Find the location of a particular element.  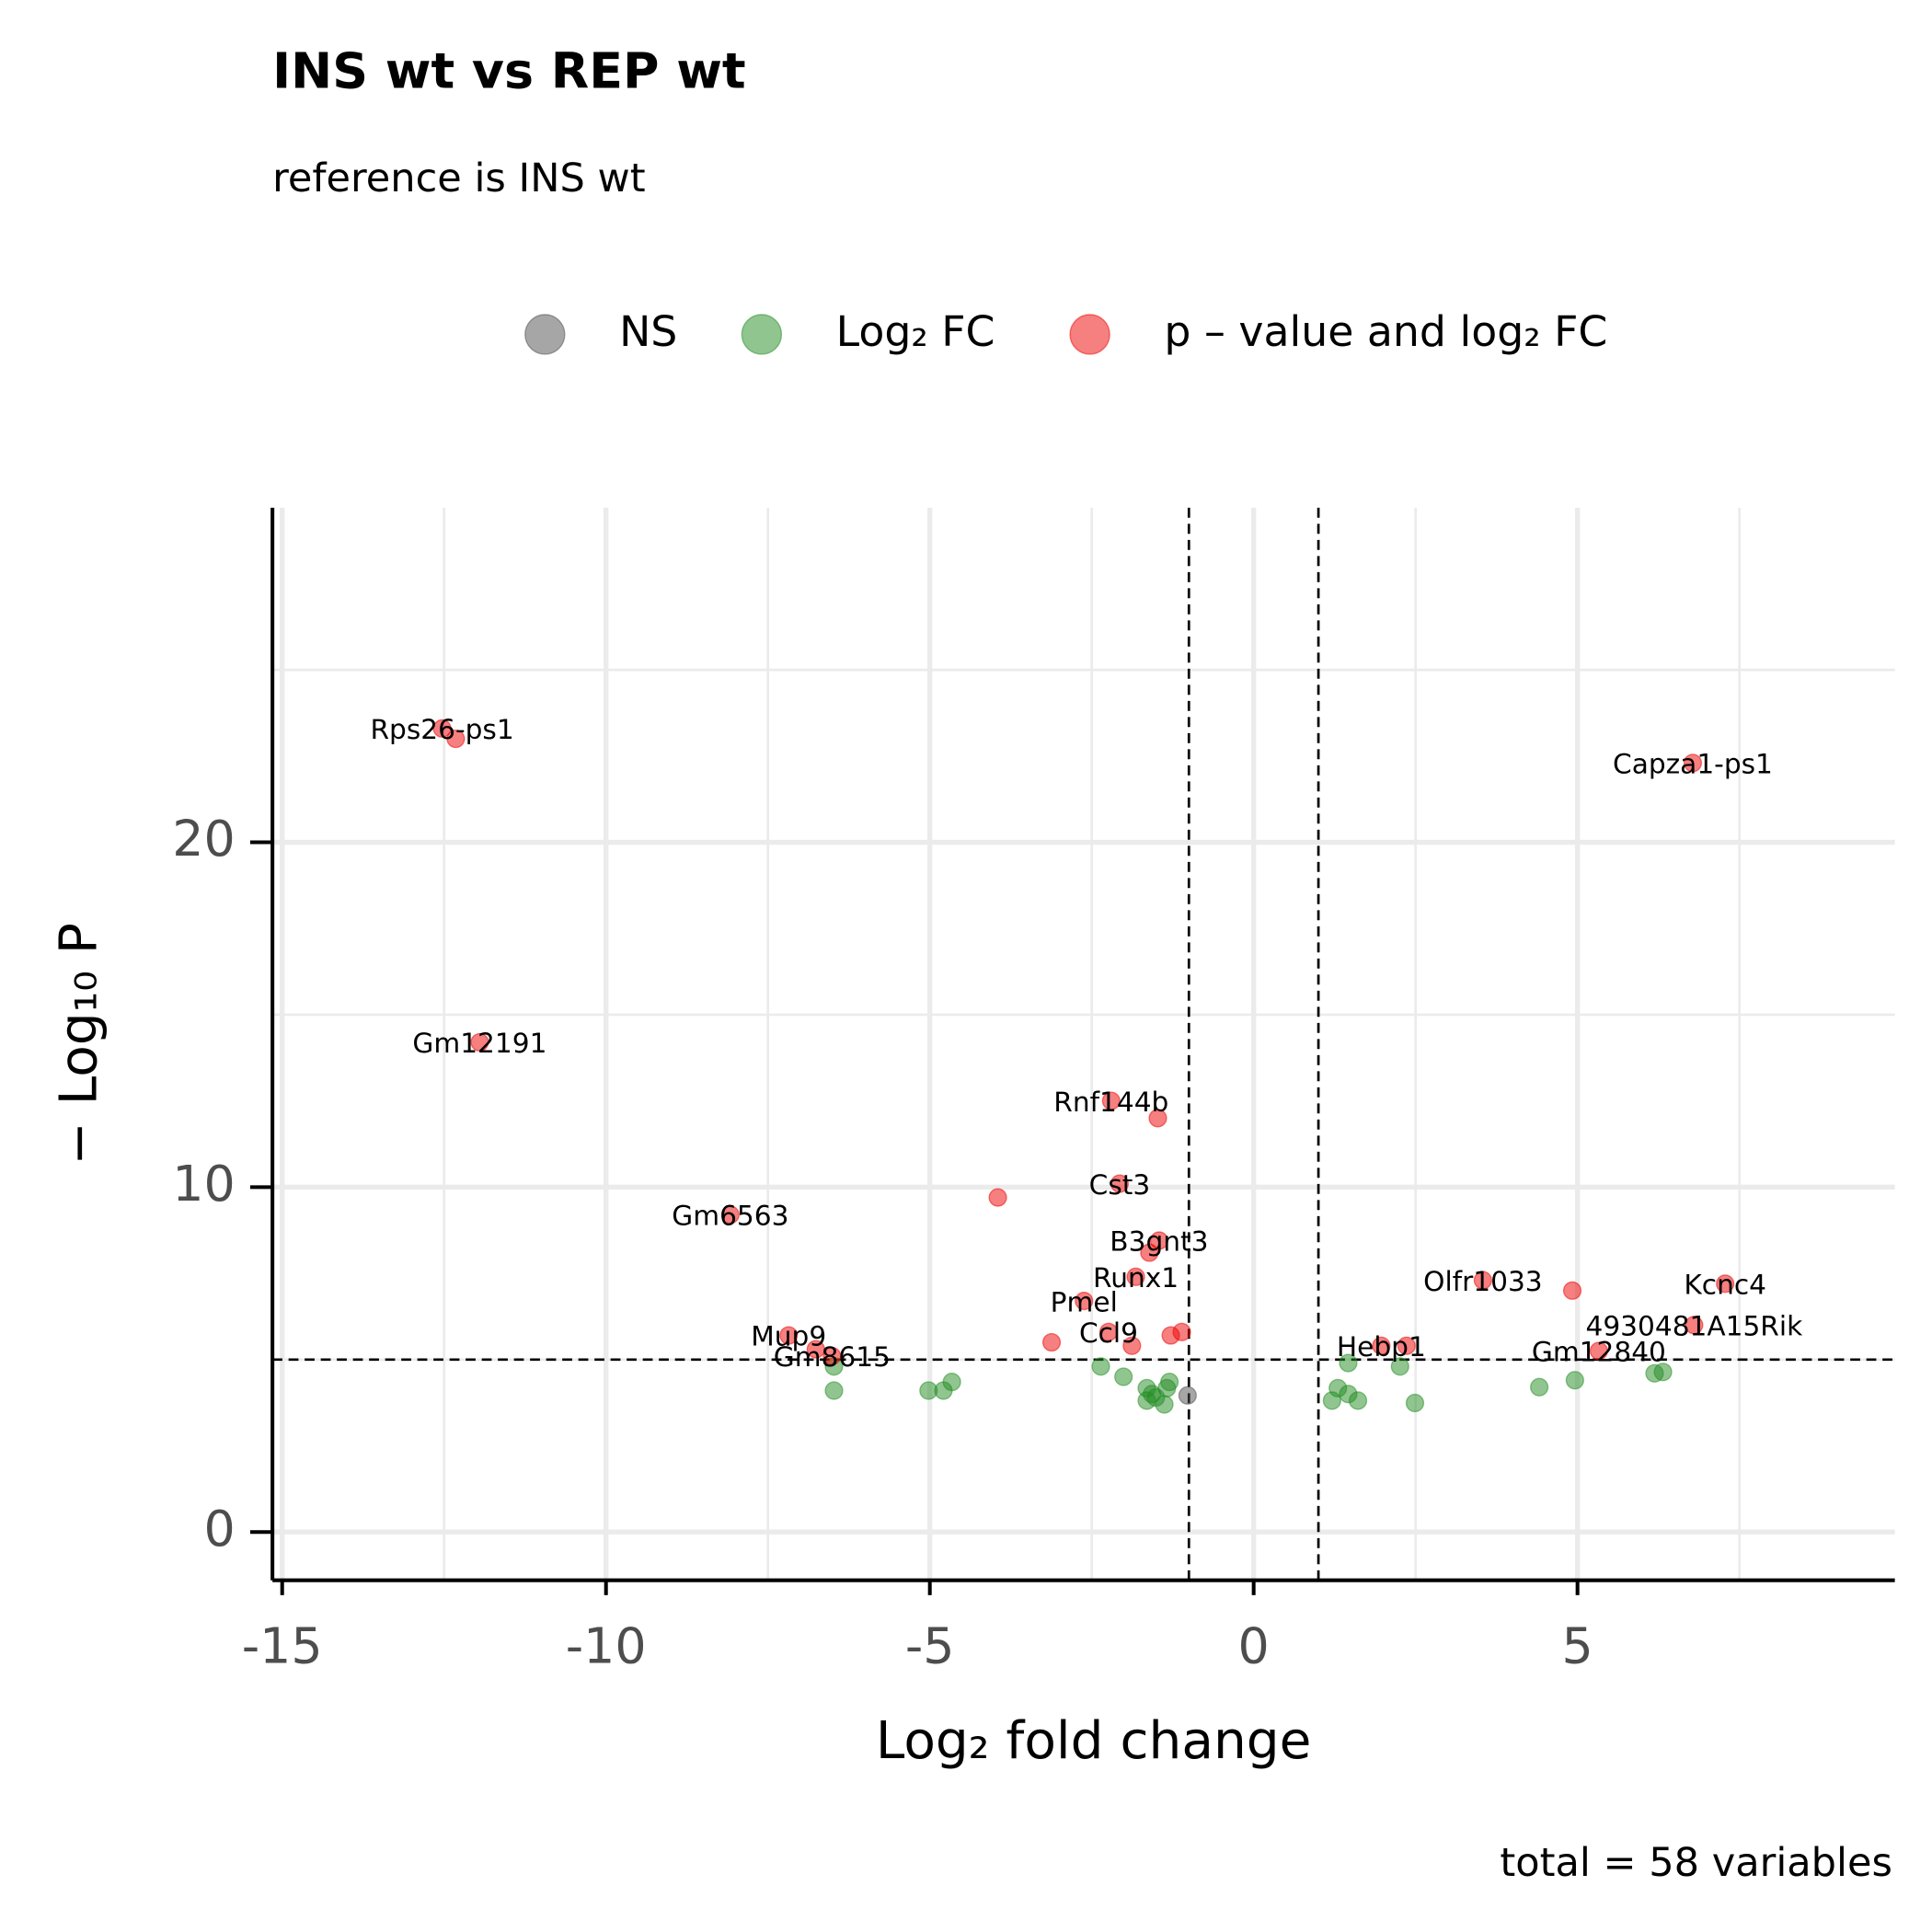

point-label: Mup9 is located at coordinates (788, 1336).